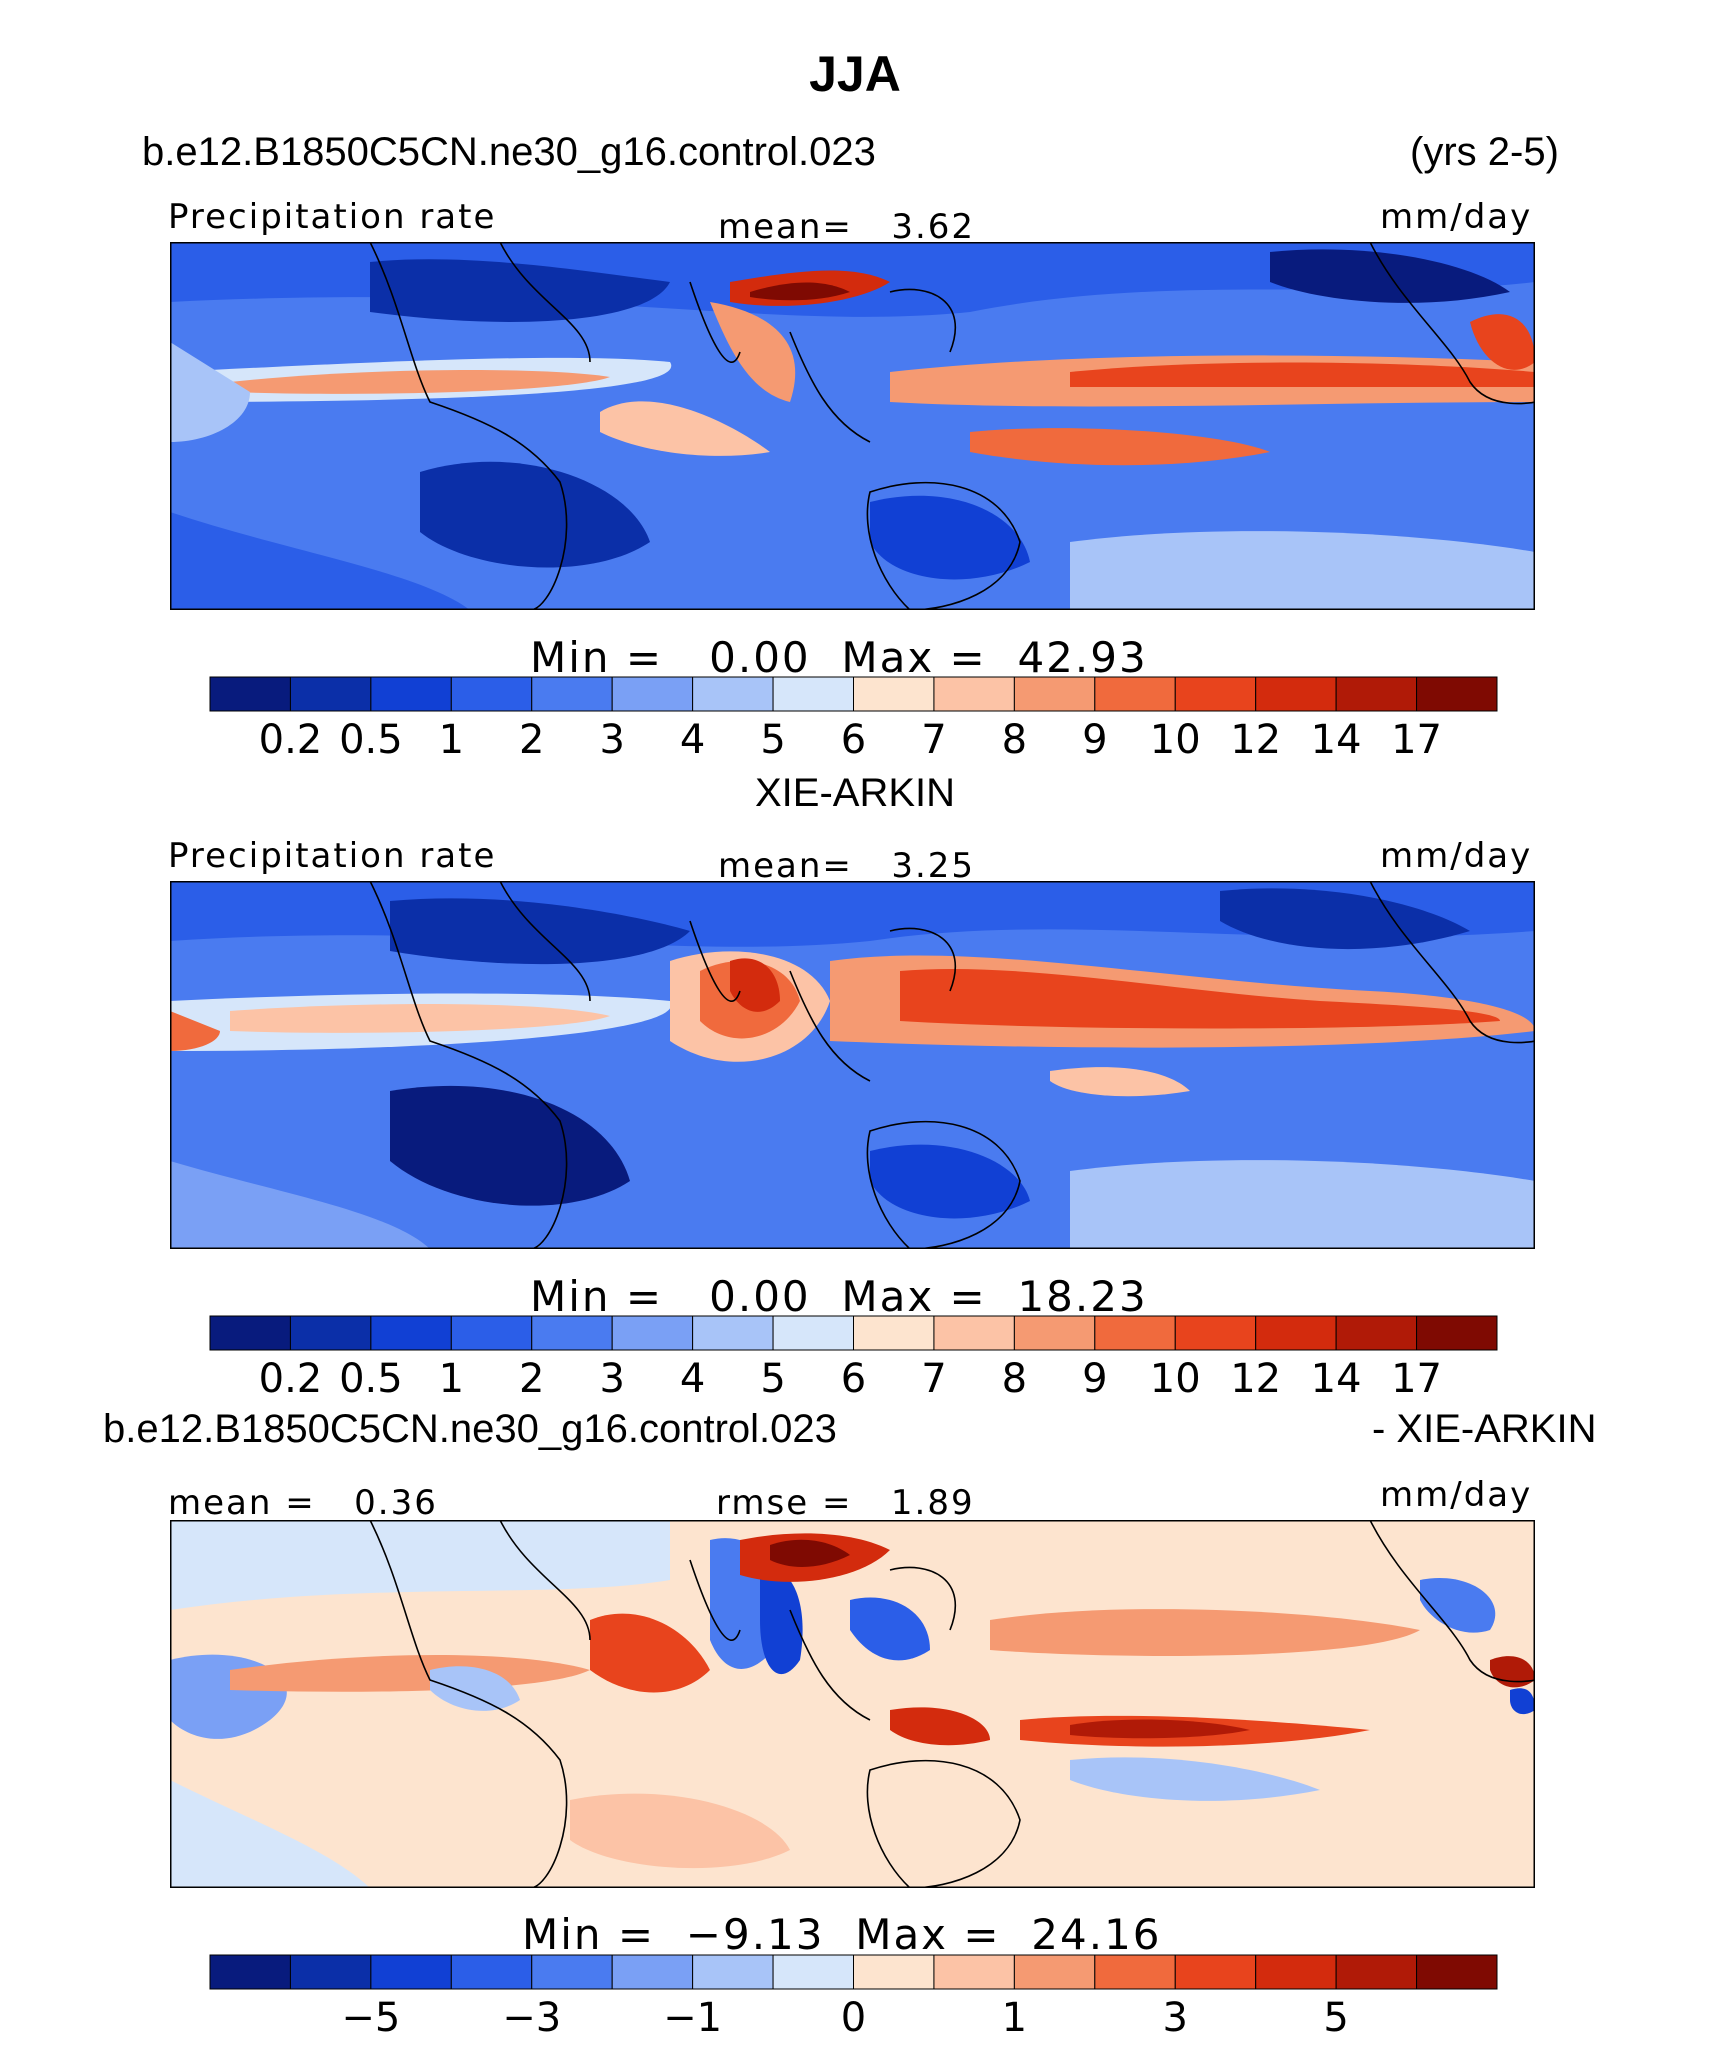  What do you see at coordinates (332, 856) in the screenshot?
I see `panel2-variable-label: Precipitation rate` at bounding box center [332, 856].